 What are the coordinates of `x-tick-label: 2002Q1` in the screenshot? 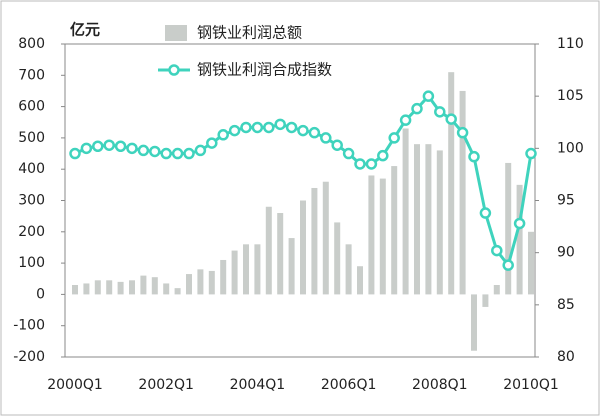 It's located at (166, 385).